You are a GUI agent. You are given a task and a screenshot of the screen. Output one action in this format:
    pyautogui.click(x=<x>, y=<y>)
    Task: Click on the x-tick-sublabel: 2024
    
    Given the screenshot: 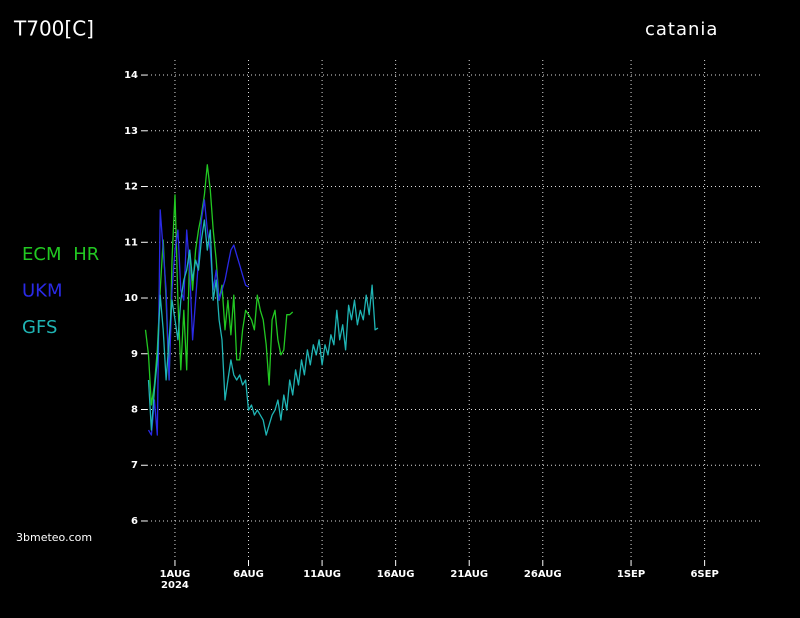 What is the action you would take?
    pyautogui.click(x=175, y=585)
    